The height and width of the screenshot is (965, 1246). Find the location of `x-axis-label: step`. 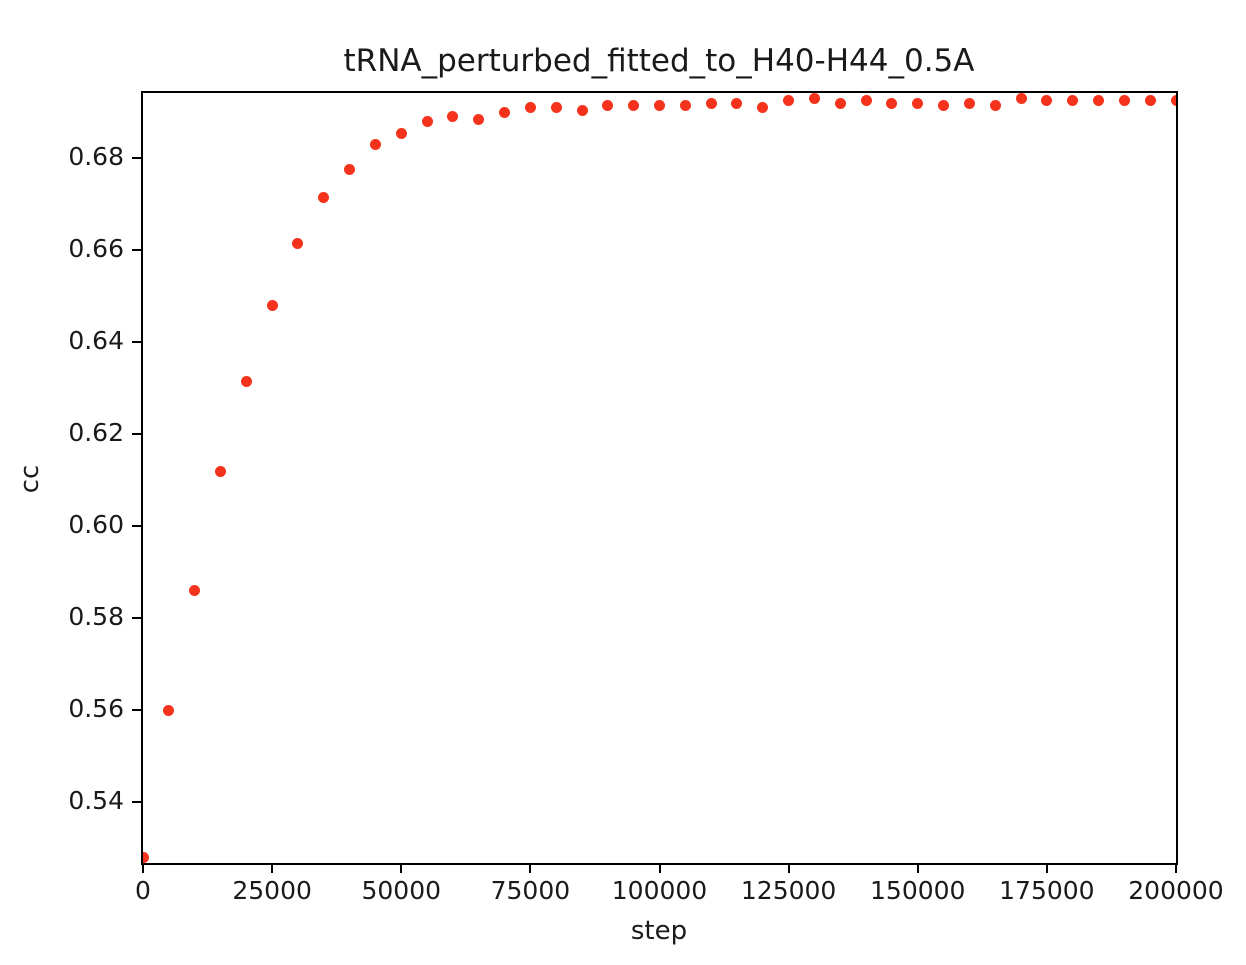

x-axis-label: step is located at coordinates (659, 931).